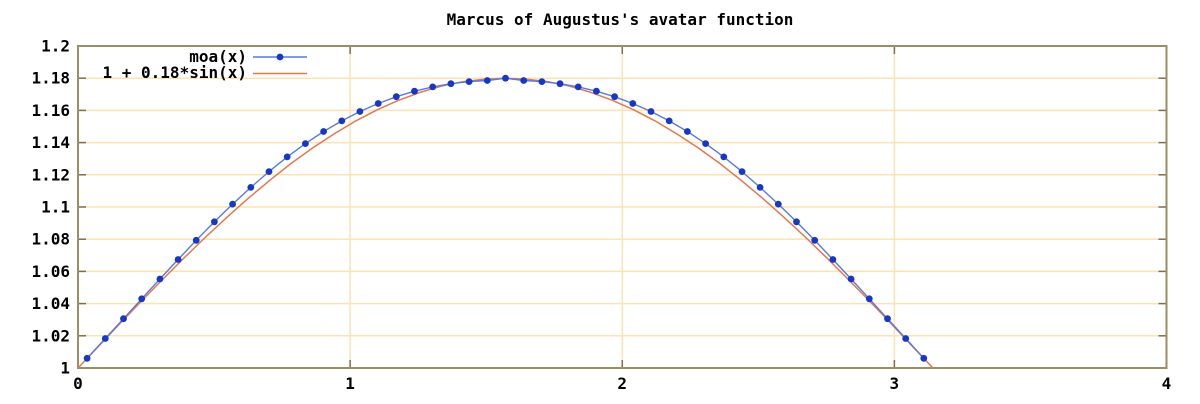 This screenshot has height=404, width=1200. Describe the element at coordinates (248, 56) in the screenshot. I see `legend-item-moa: moa(x)` at that location.